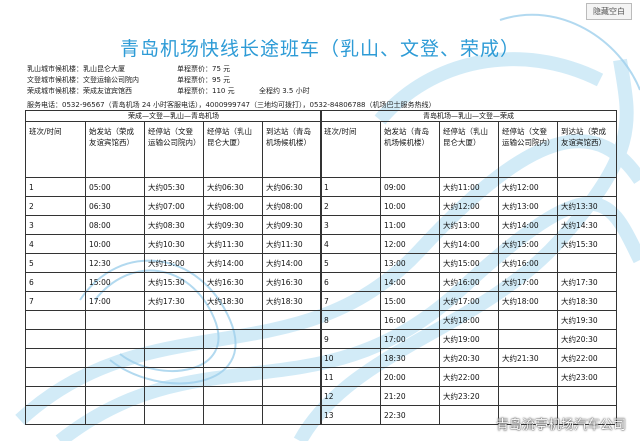 The width and height of the screenshot is (640, 441). Describe the element at coordinates (469, 339) in the screenshot. I see `schedule-cell: 大约19:00` at that location.